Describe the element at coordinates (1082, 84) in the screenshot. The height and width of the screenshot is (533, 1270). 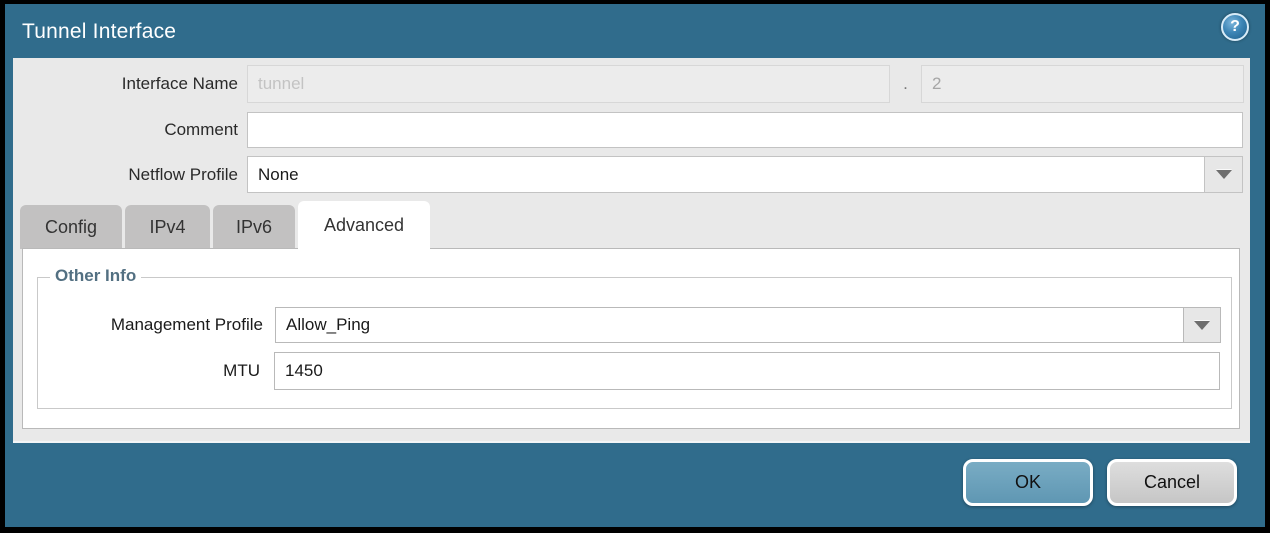
I see `interface-name-suffix-field` at that location.